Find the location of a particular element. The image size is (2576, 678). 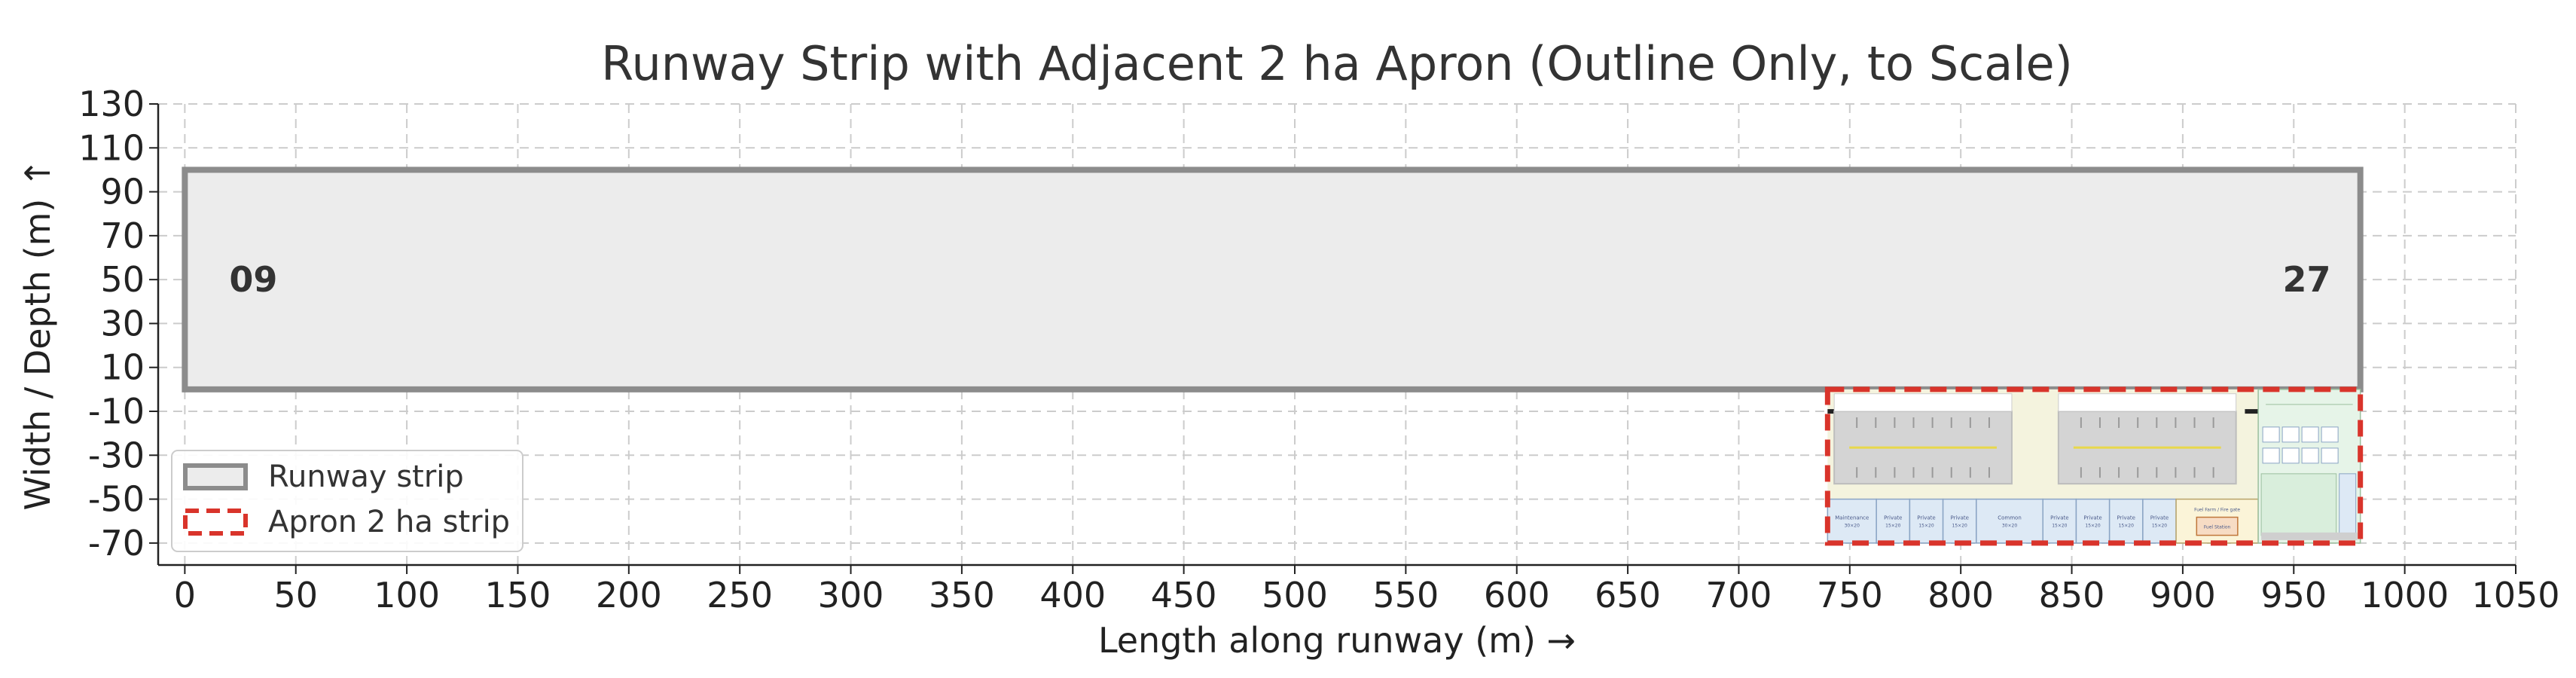

y-tick-label: 30 is located at coordinates (123, 323).